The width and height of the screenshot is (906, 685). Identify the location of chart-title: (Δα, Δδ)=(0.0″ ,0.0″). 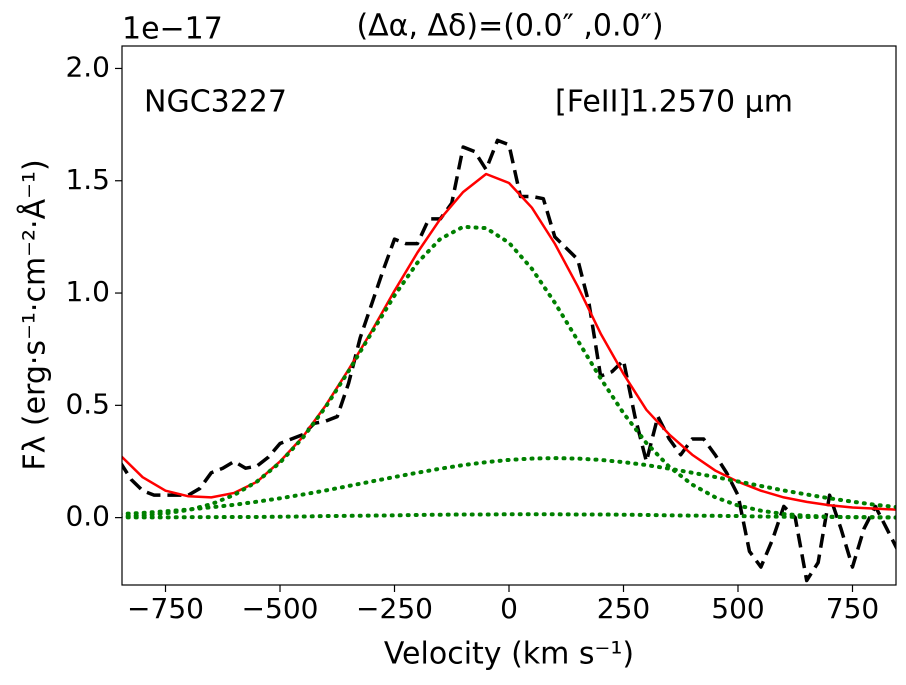
(509, 26).